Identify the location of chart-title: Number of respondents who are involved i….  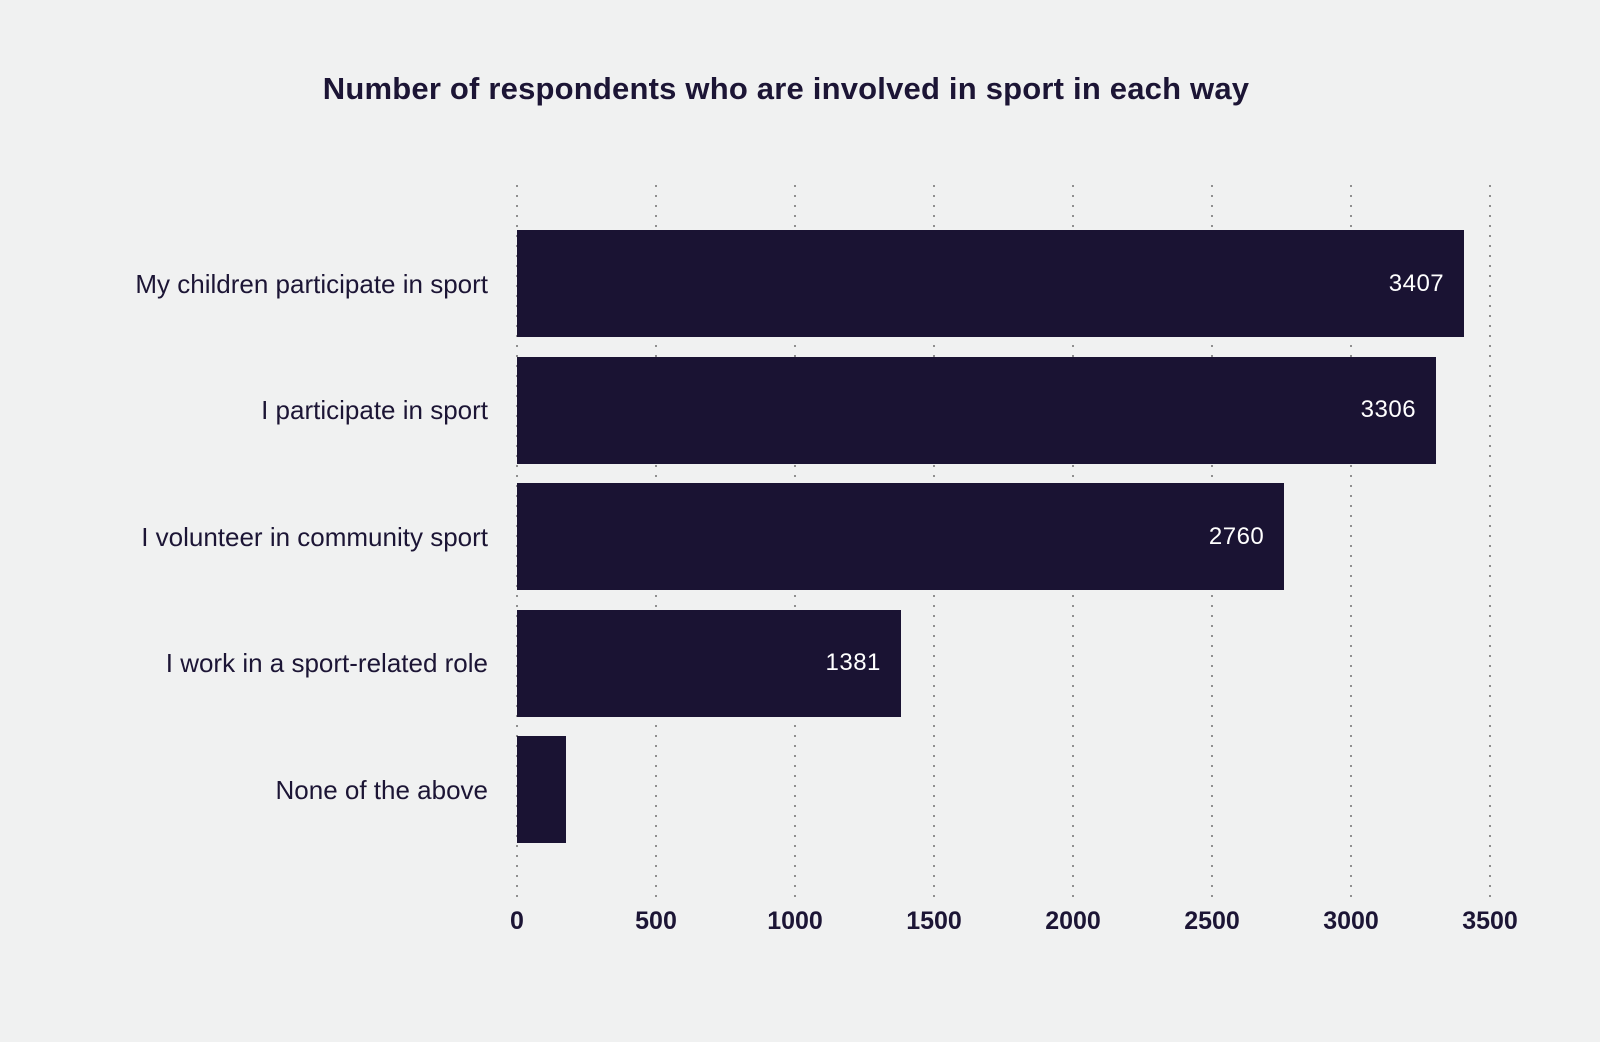
(786, 88).